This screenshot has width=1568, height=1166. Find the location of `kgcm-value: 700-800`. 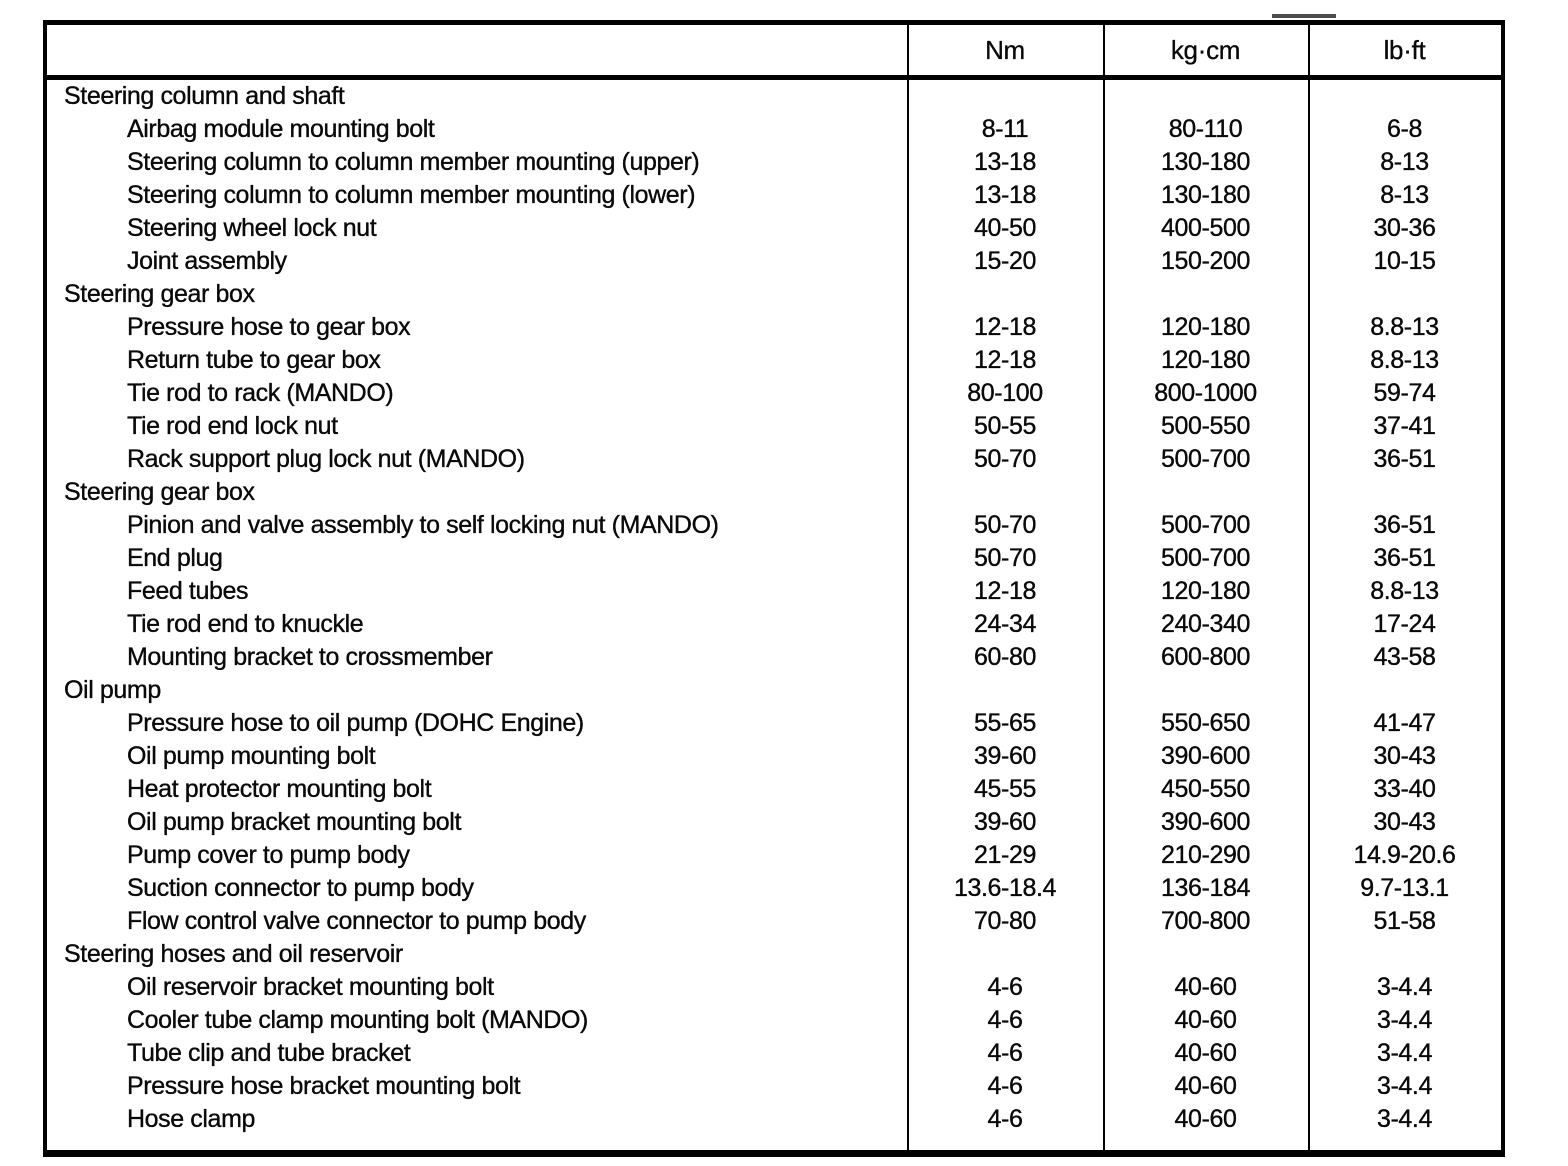

kgcm-value: 700-800 is located at coordinates (1206, 921).